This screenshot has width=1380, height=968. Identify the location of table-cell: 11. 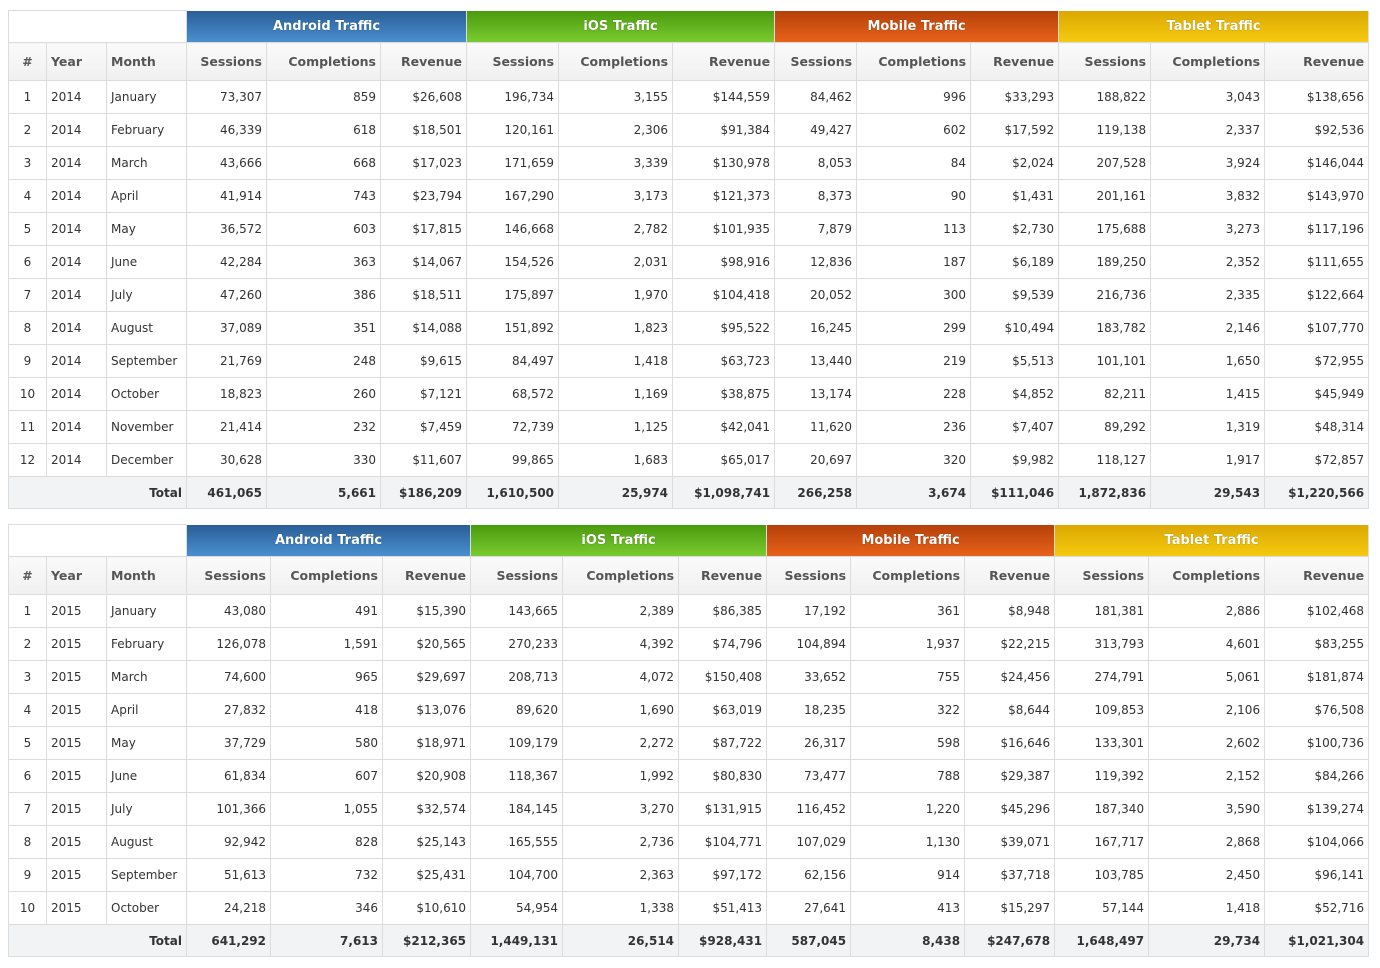
(27, 427).